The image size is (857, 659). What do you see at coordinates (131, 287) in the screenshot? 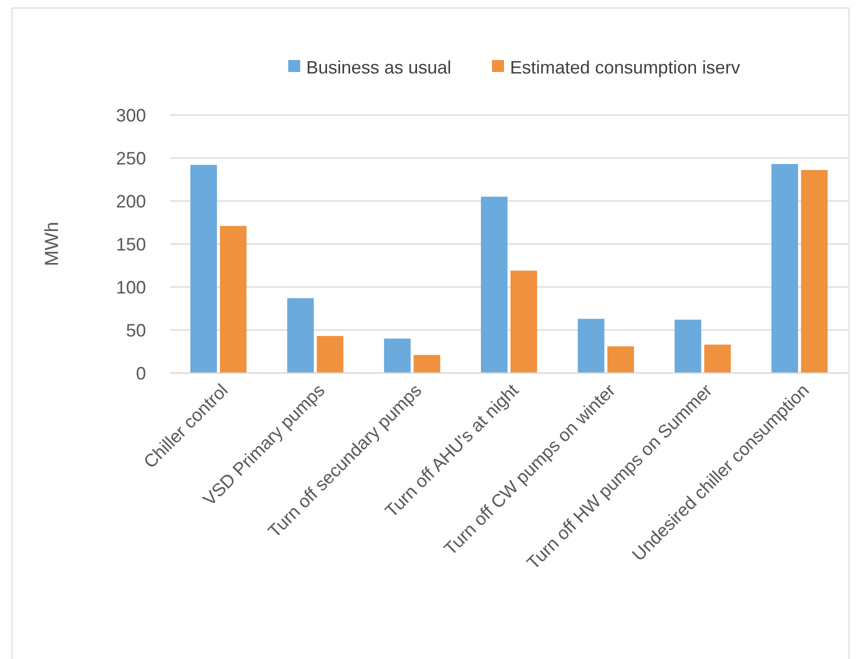
I see `y-tick-label: 100` at bounding box center [131, 287].